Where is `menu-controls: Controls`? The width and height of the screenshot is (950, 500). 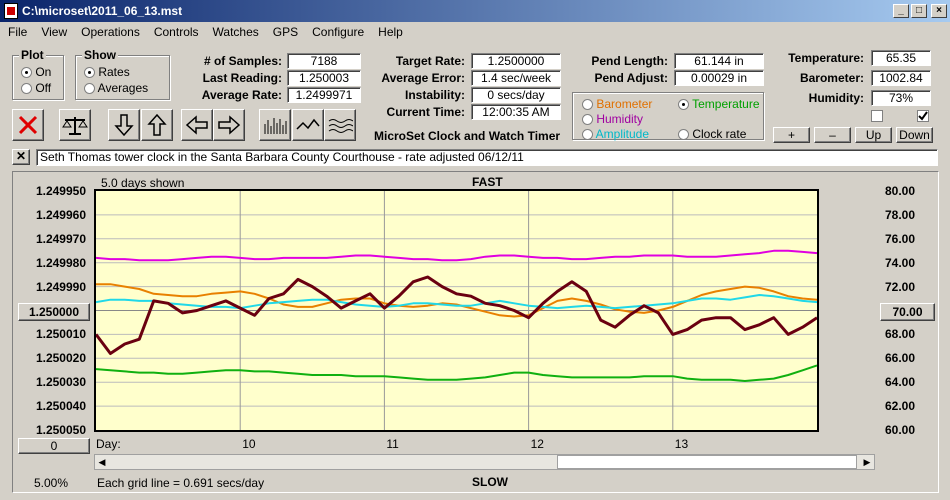 menu-controls: Controls is located at coordinates (176, 32).